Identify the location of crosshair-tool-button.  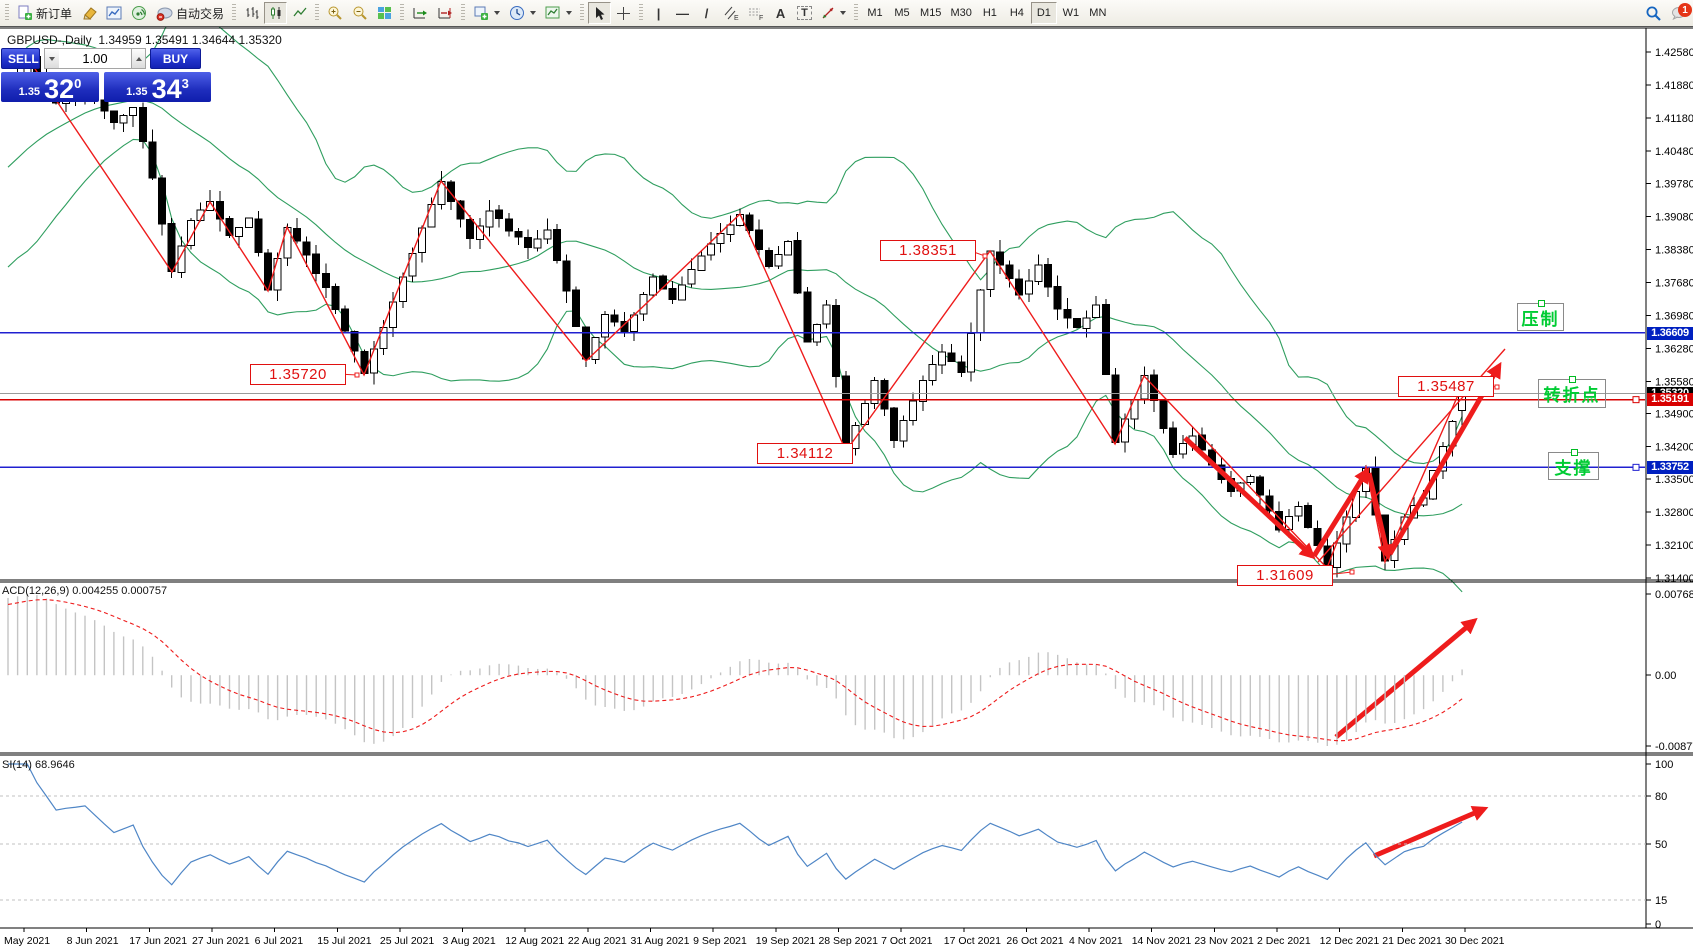
(623, 13).